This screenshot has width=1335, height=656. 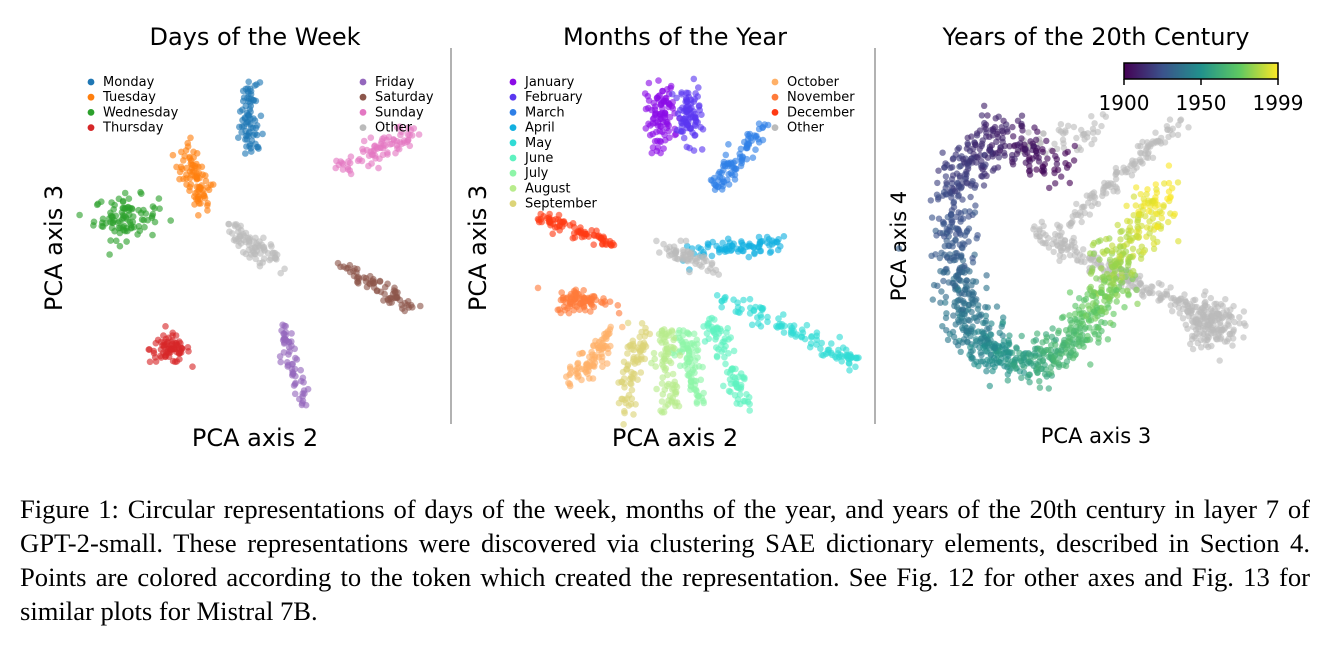 I want to click on legend-marker-may, so click(x=513, y=143).